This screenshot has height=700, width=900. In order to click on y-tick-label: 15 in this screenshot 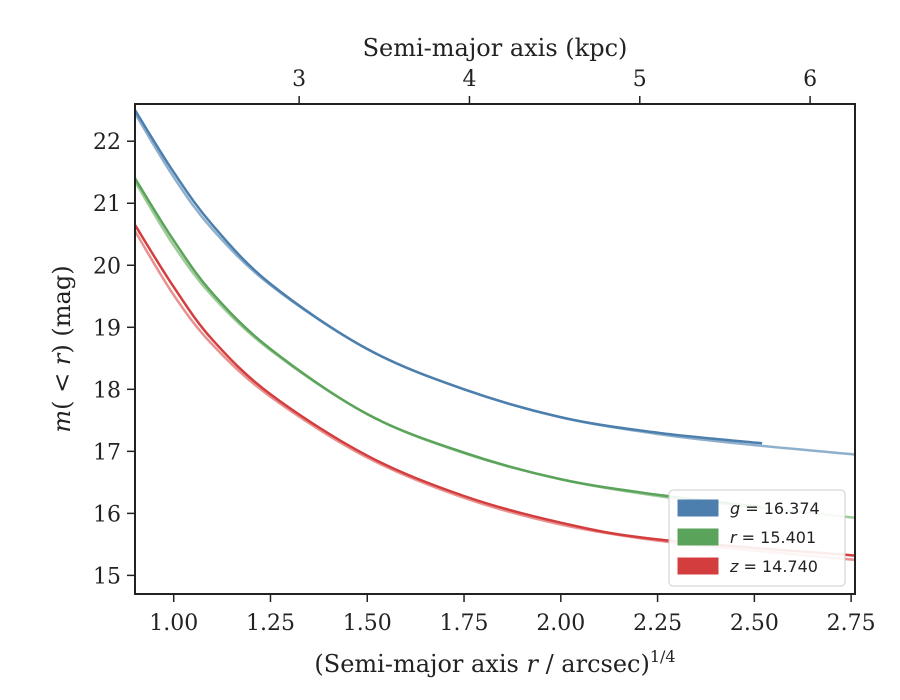, I will do `click(107, 576)`.